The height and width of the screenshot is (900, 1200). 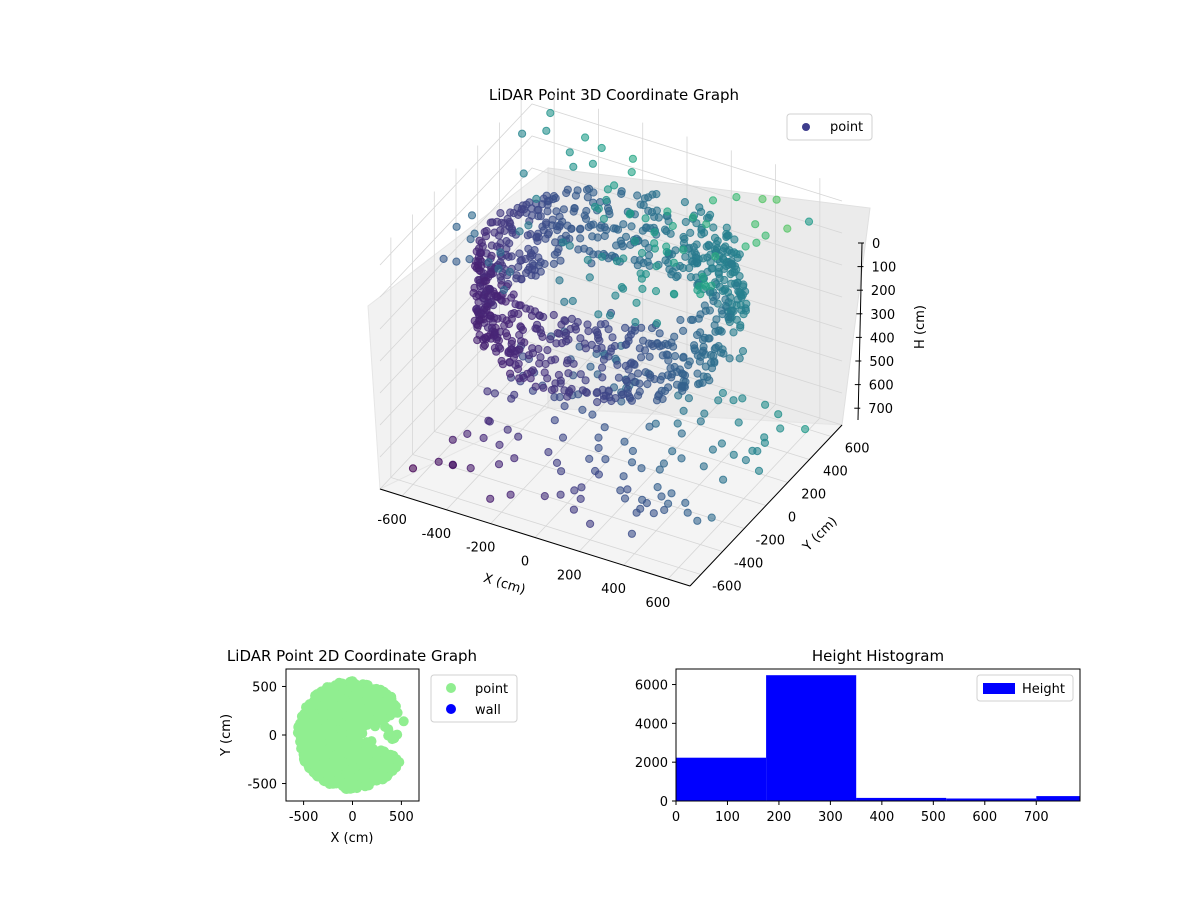 What do you see at coordinates (304, 817) in the screenshot?
I see `x-tick-label-2d: -500` at bounding box center [304, 817].